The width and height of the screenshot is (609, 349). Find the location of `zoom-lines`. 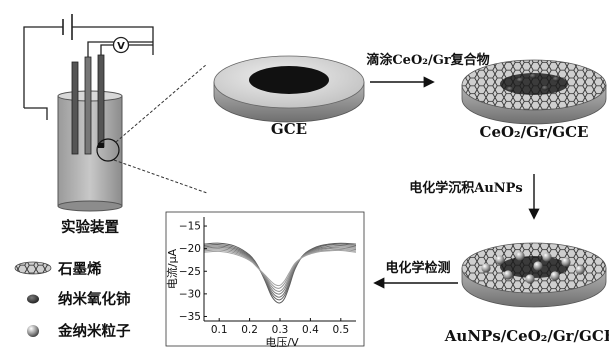

zoom-lines is located at coordinates (160, 128).